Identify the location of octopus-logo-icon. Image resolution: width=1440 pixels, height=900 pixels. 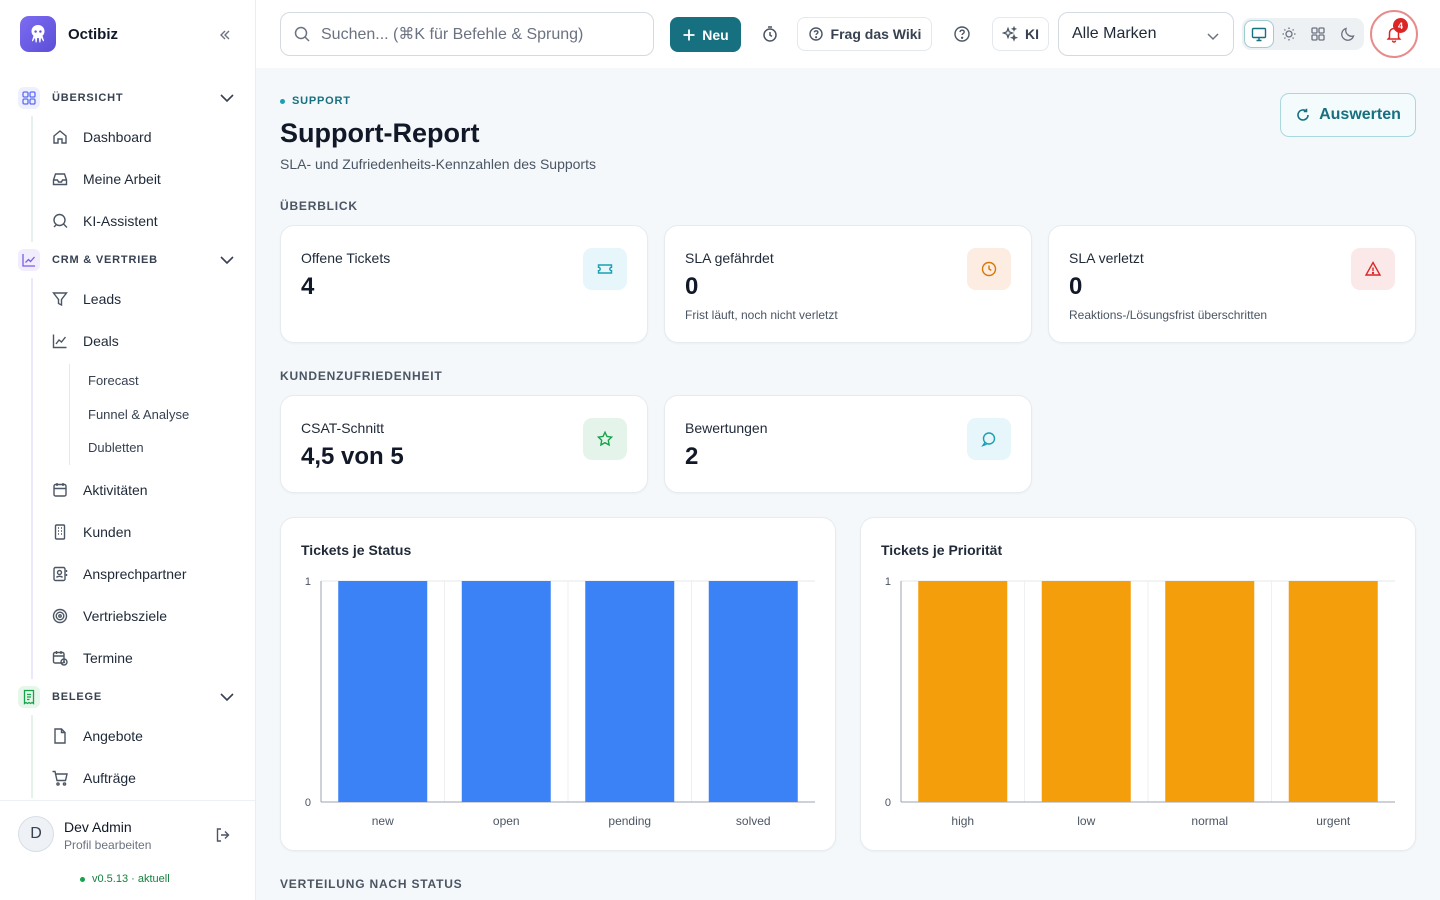
(38, 34).